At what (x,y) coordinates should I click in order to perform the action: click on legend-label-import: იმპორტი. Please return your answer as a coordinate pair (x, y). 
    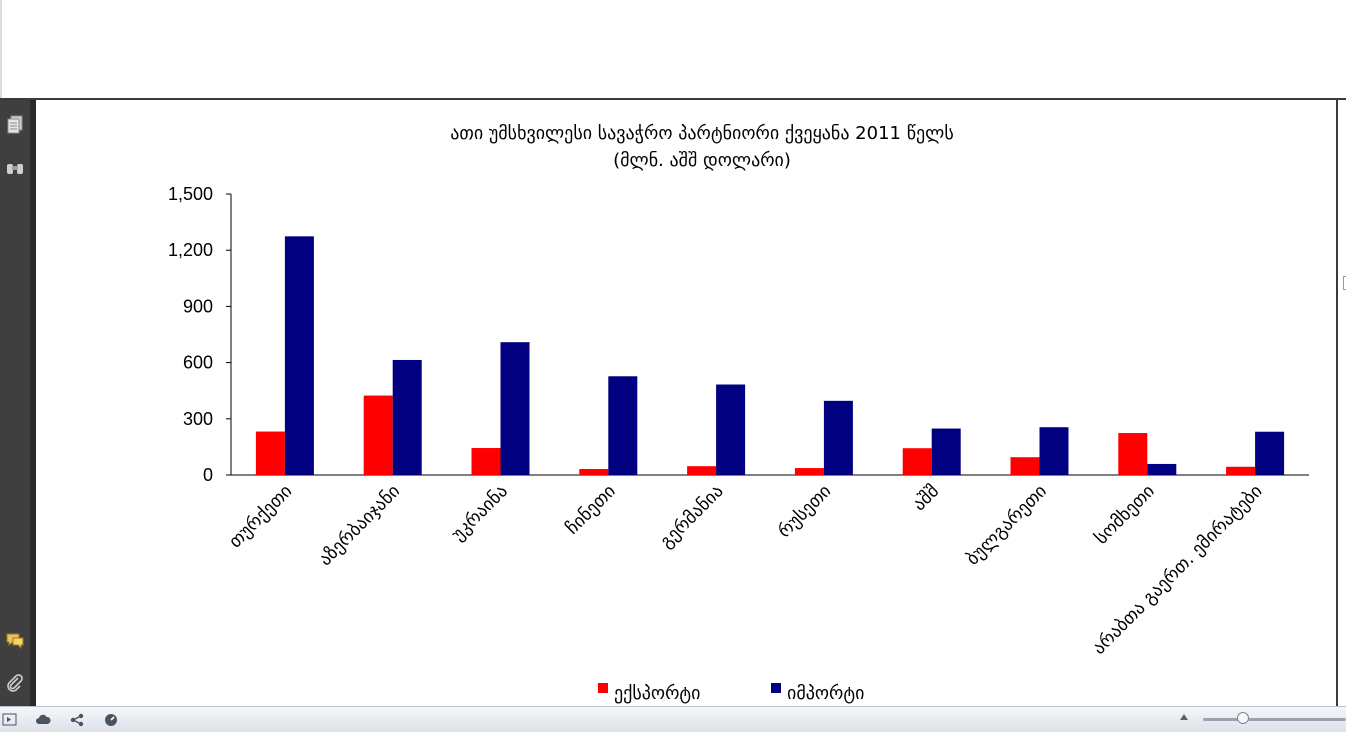
    Looking at the image, I should click on (825, 693).